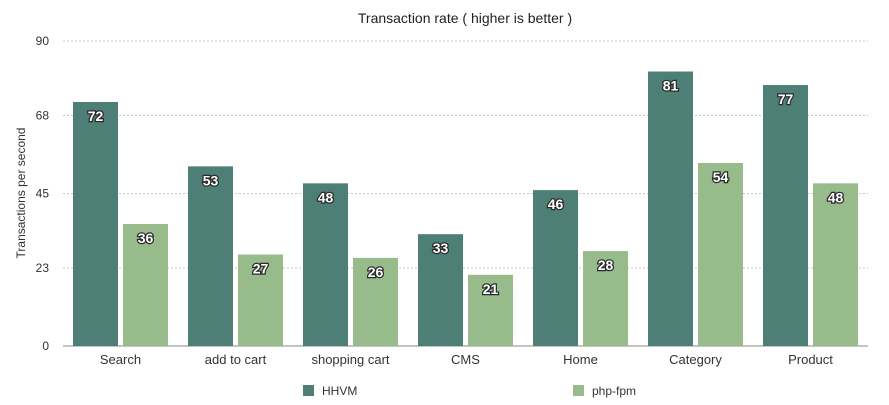 The image size is (889, 405). I want to click on bar-php-fpm-add-to-cart, so click(260, 300).